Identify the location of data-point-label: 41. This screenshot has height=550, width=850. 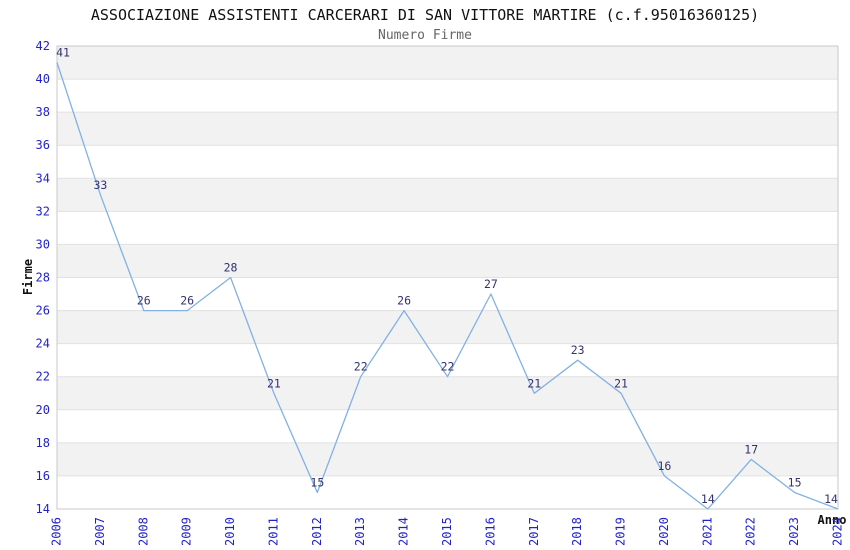
(63, 53).